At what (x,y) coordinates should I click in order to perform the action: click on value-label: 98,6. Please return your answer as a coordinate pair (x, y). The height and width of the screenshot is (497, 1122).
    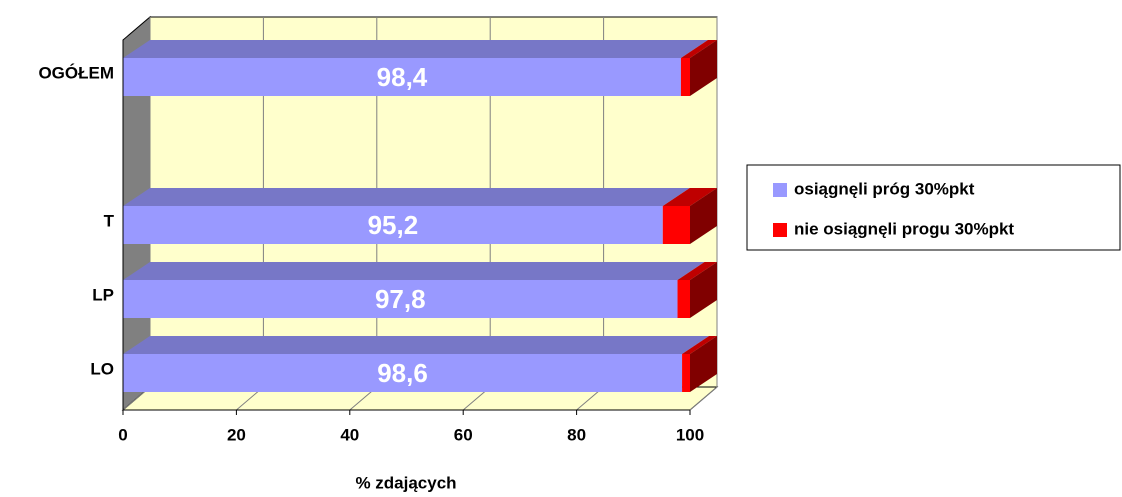
    Looking at the image, I should click on (402, 373).